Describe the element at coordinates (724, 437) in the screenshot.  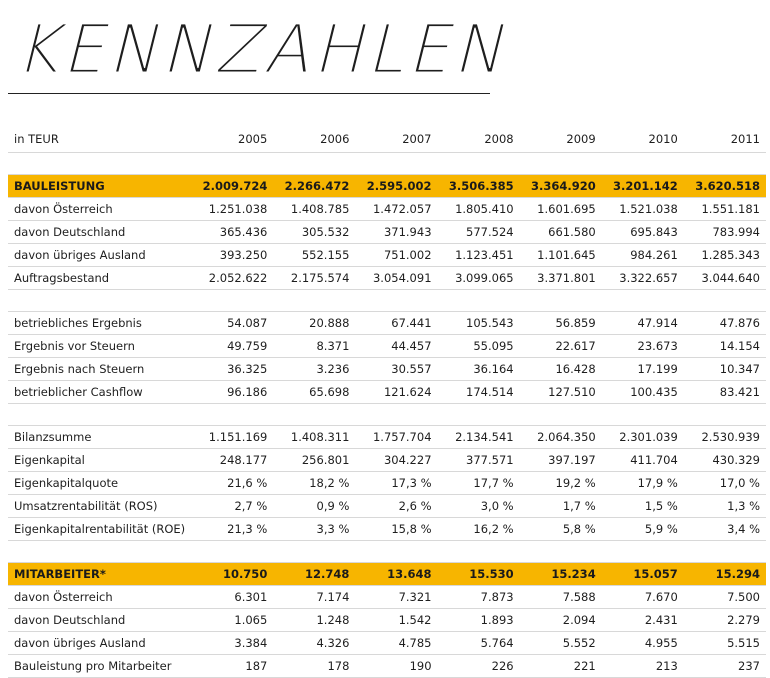
I see `cell: 2.530.939` at that location.